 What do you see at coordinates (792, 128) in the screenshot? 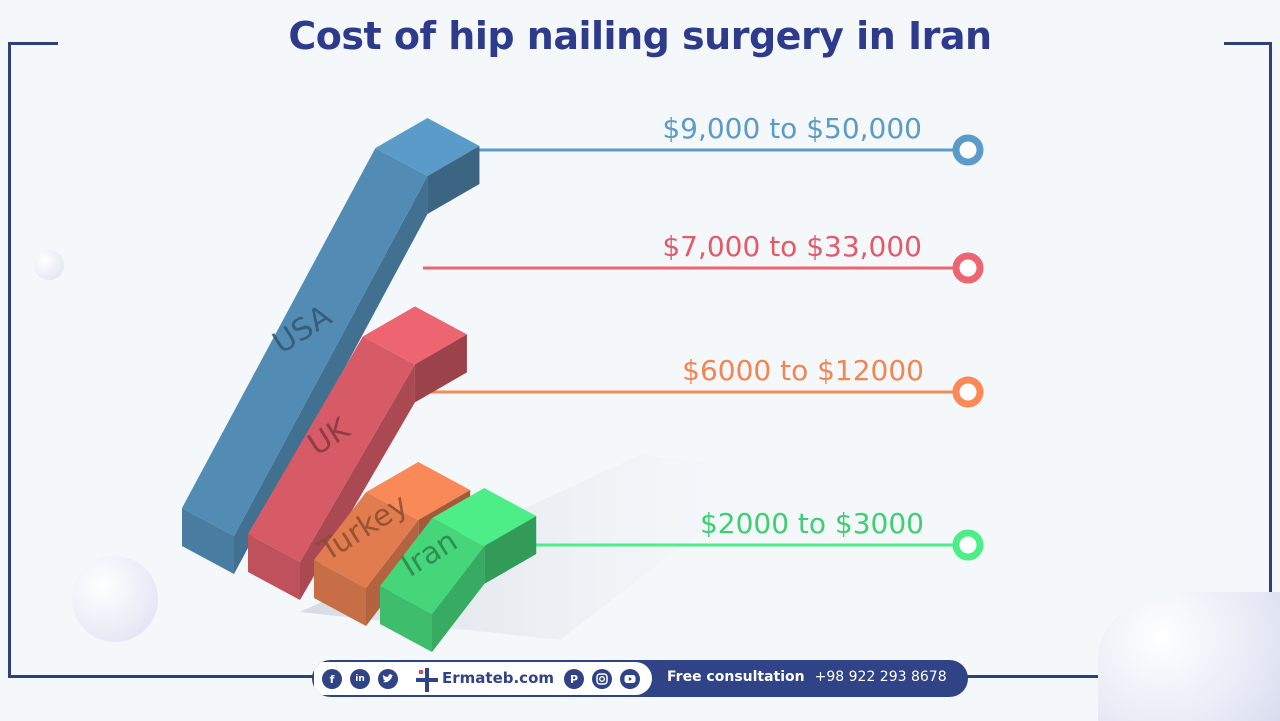
I see `value-label: $9,000 to $50,000` at bounding box center [792, 128].